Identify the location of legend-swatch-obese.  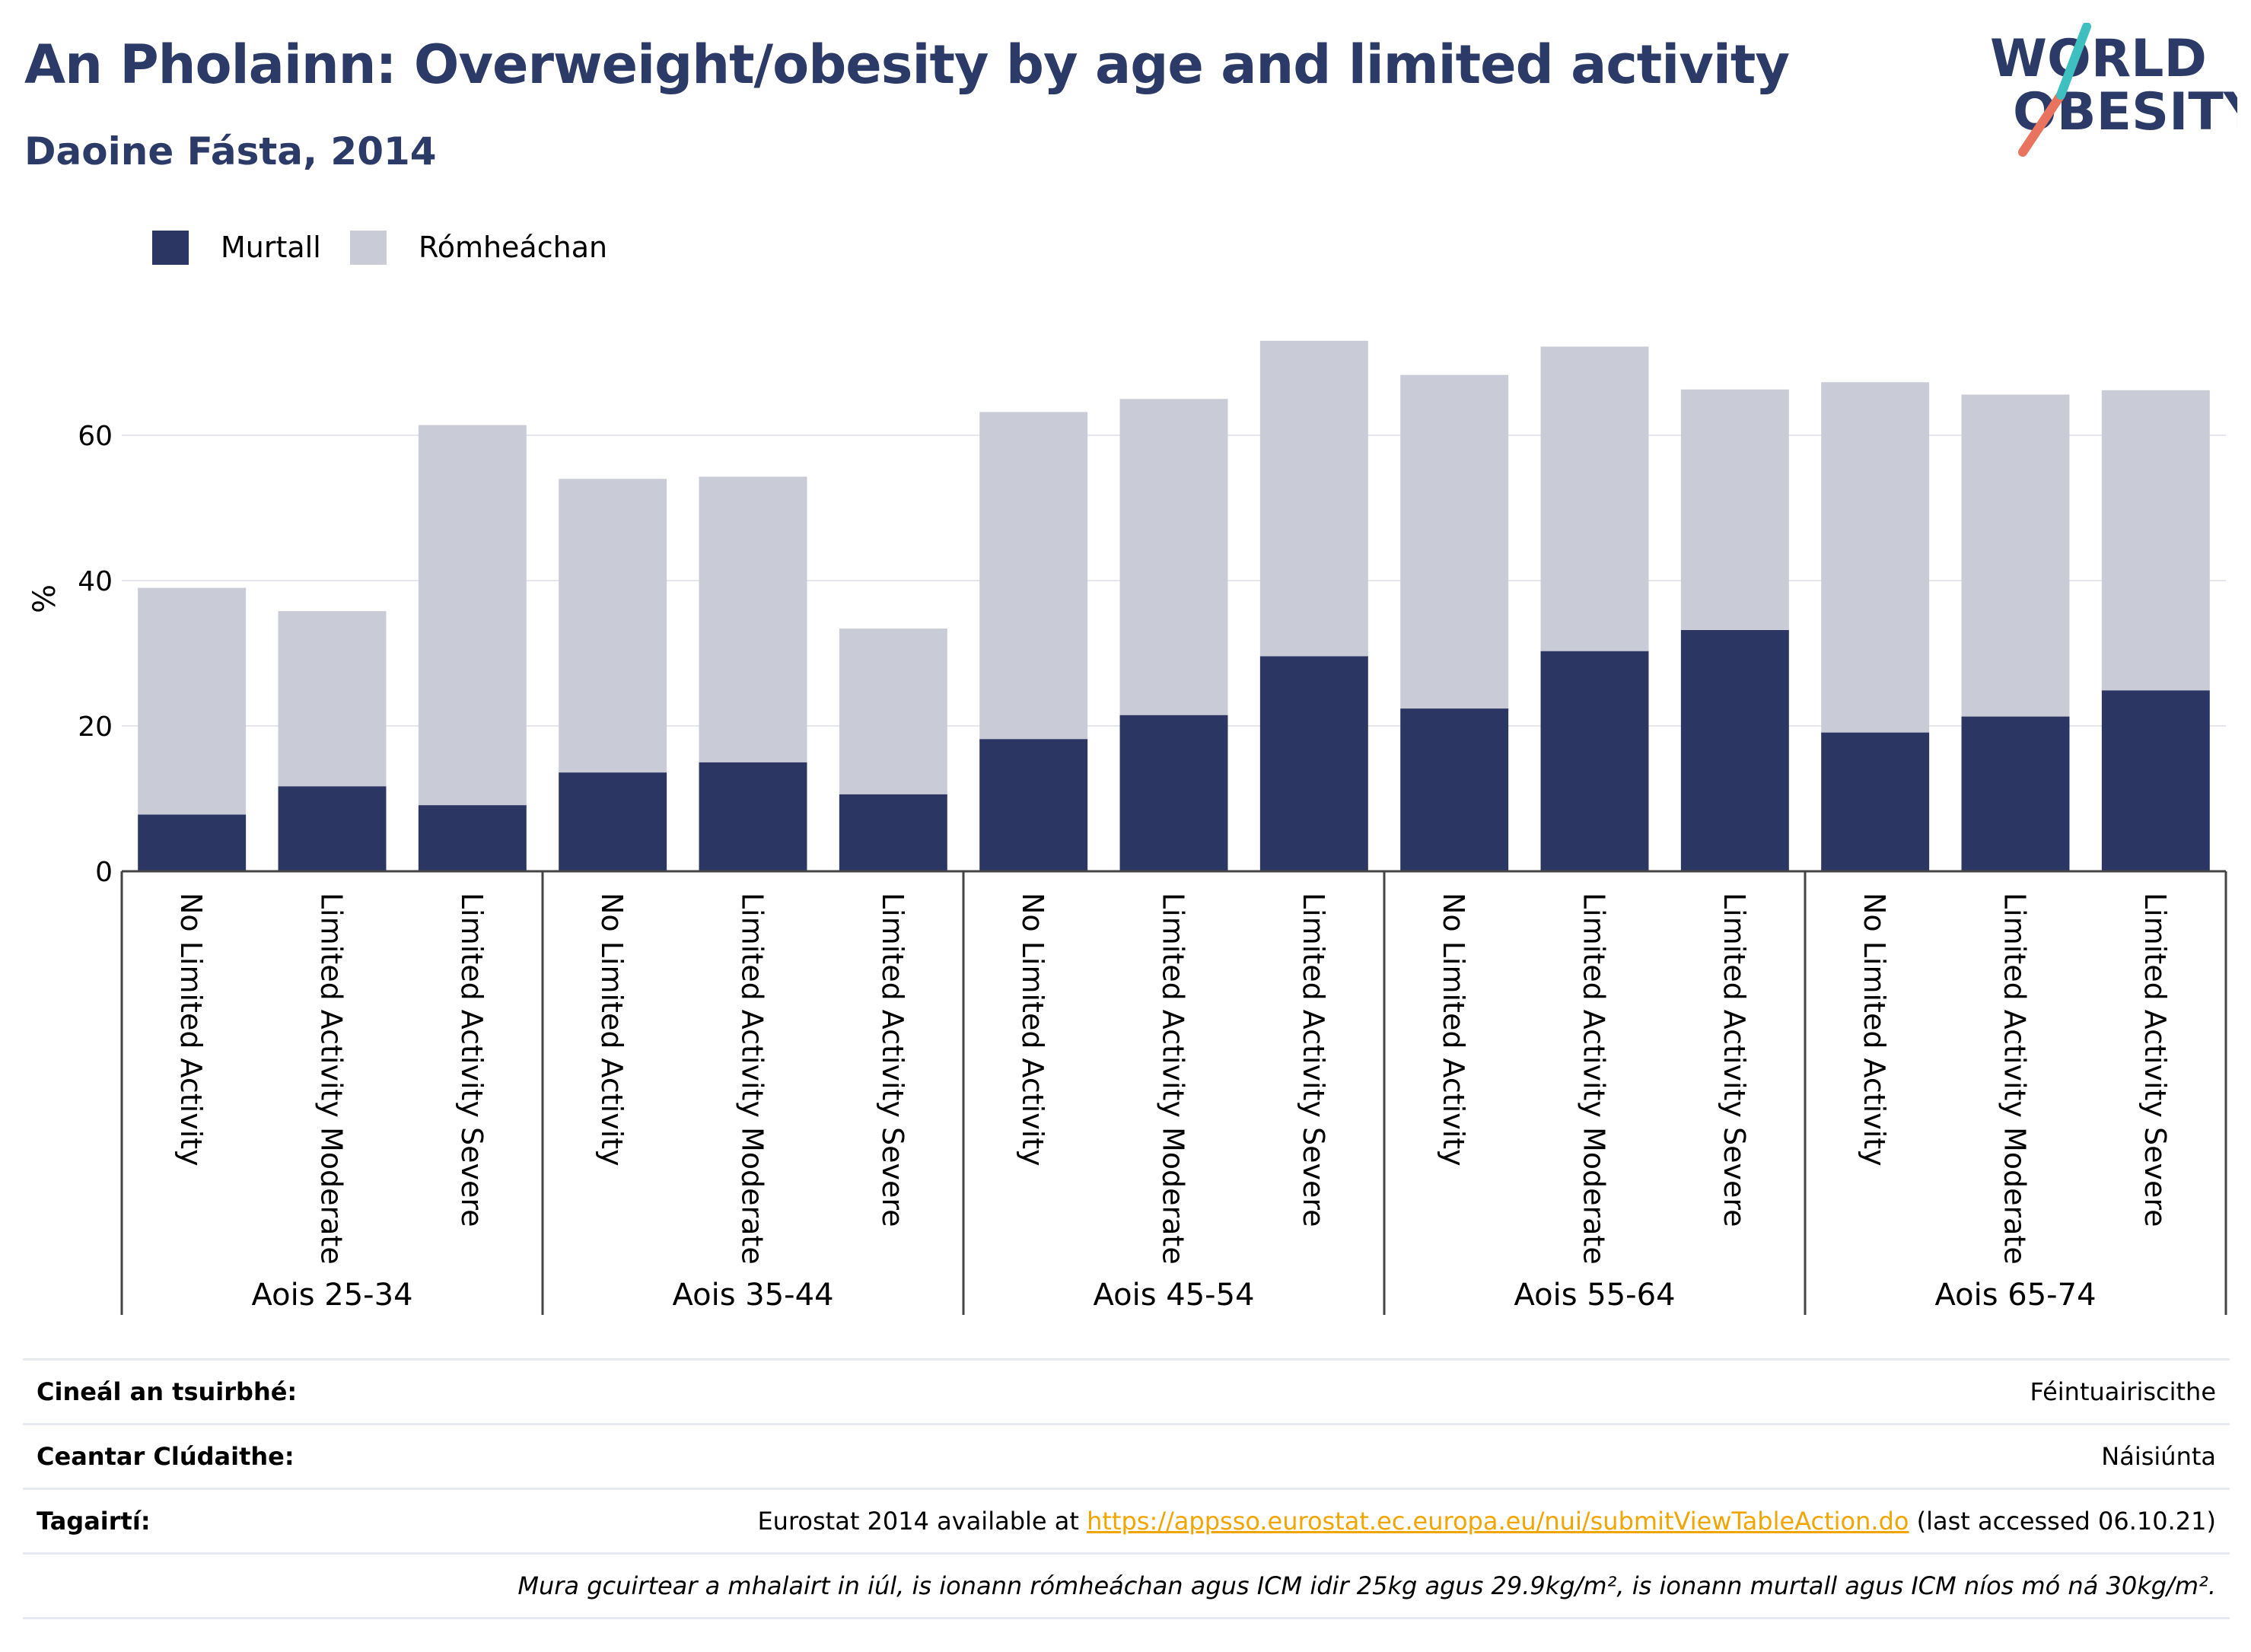
(170, 247).